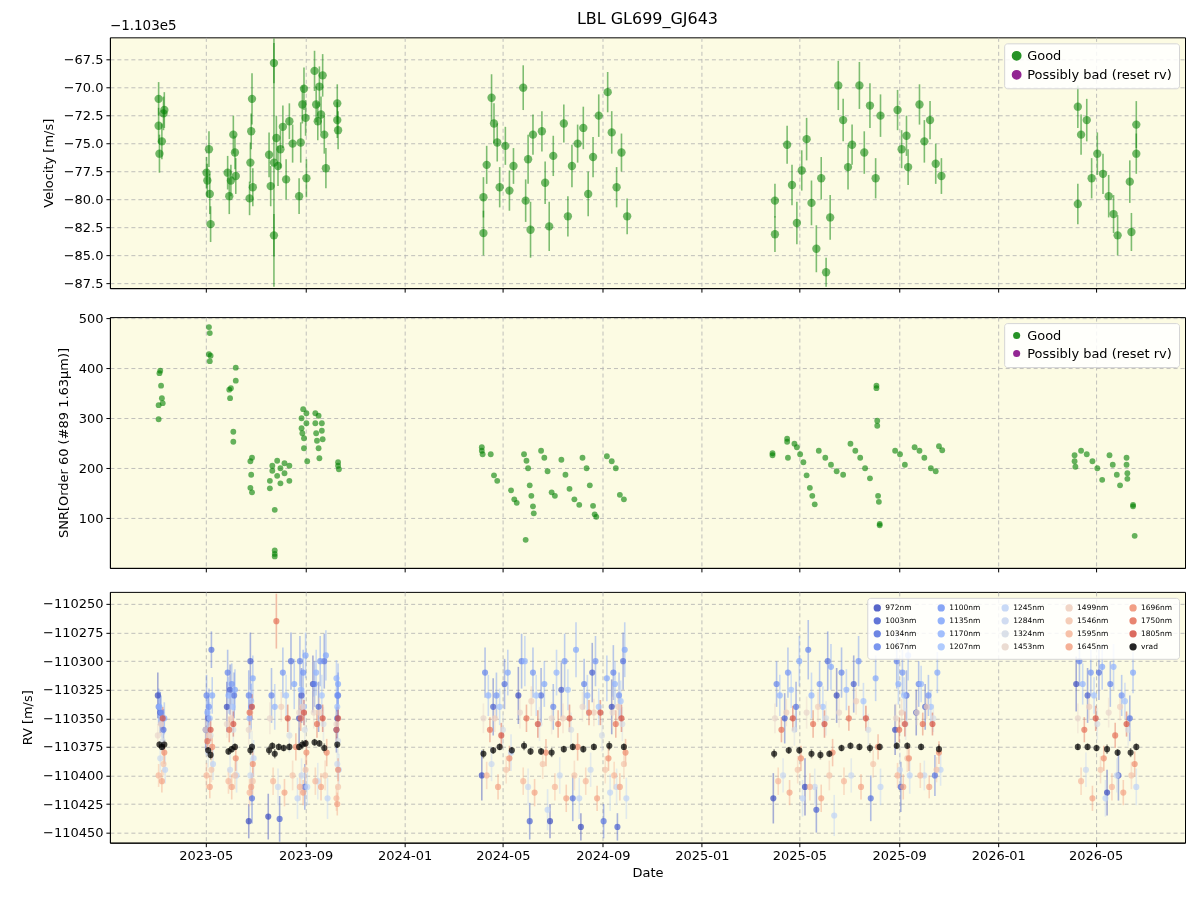  Describe the element at coordinates (83, 88) in the screenshot. I see `y-tick-label: −70.0` at that location.